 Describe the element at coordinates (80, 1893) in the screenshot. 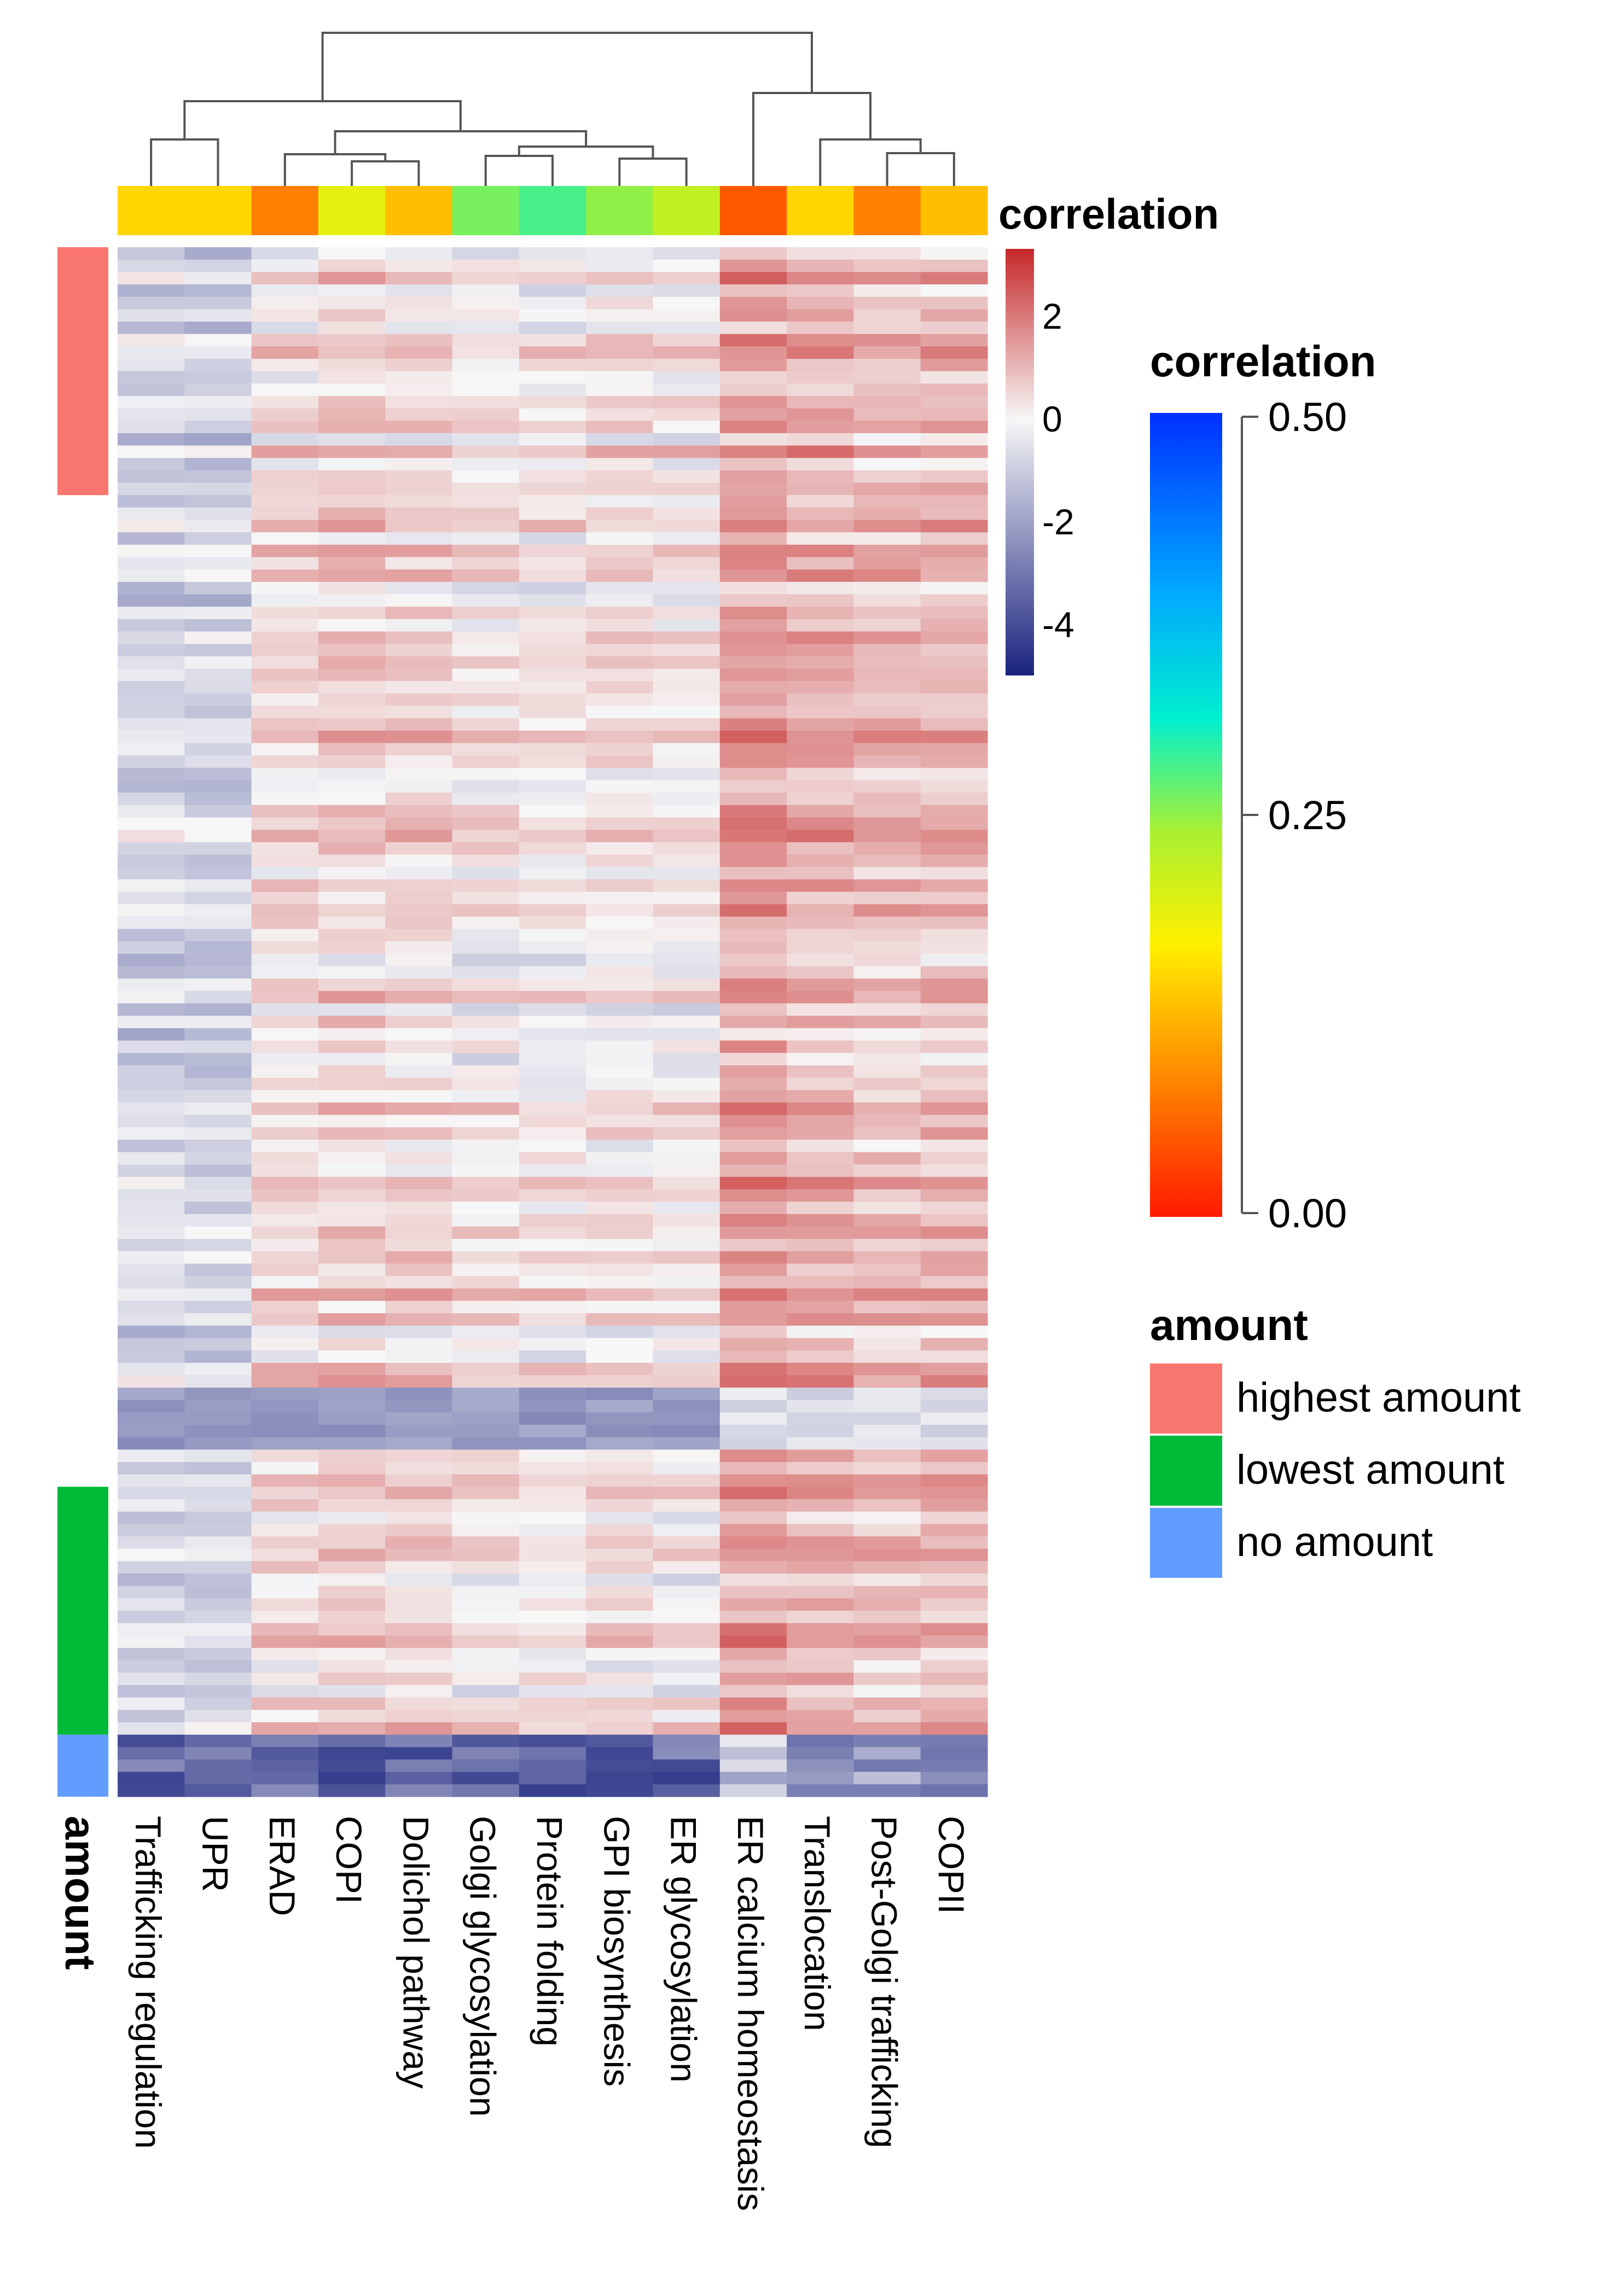

I see `amount-track-label: amount` at that location.